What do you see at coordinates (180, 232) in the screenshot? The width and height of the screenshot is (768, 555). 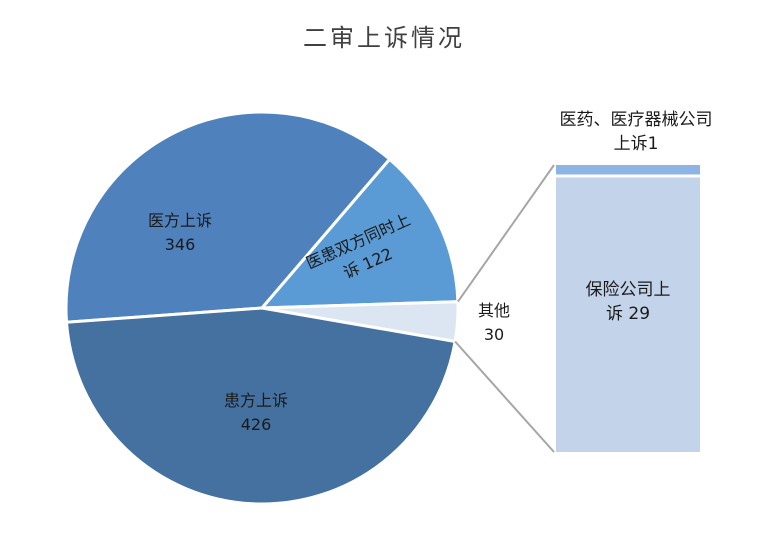 I see `pie-slice-label: 医方上诉 346` at bounding box center [180, 232].